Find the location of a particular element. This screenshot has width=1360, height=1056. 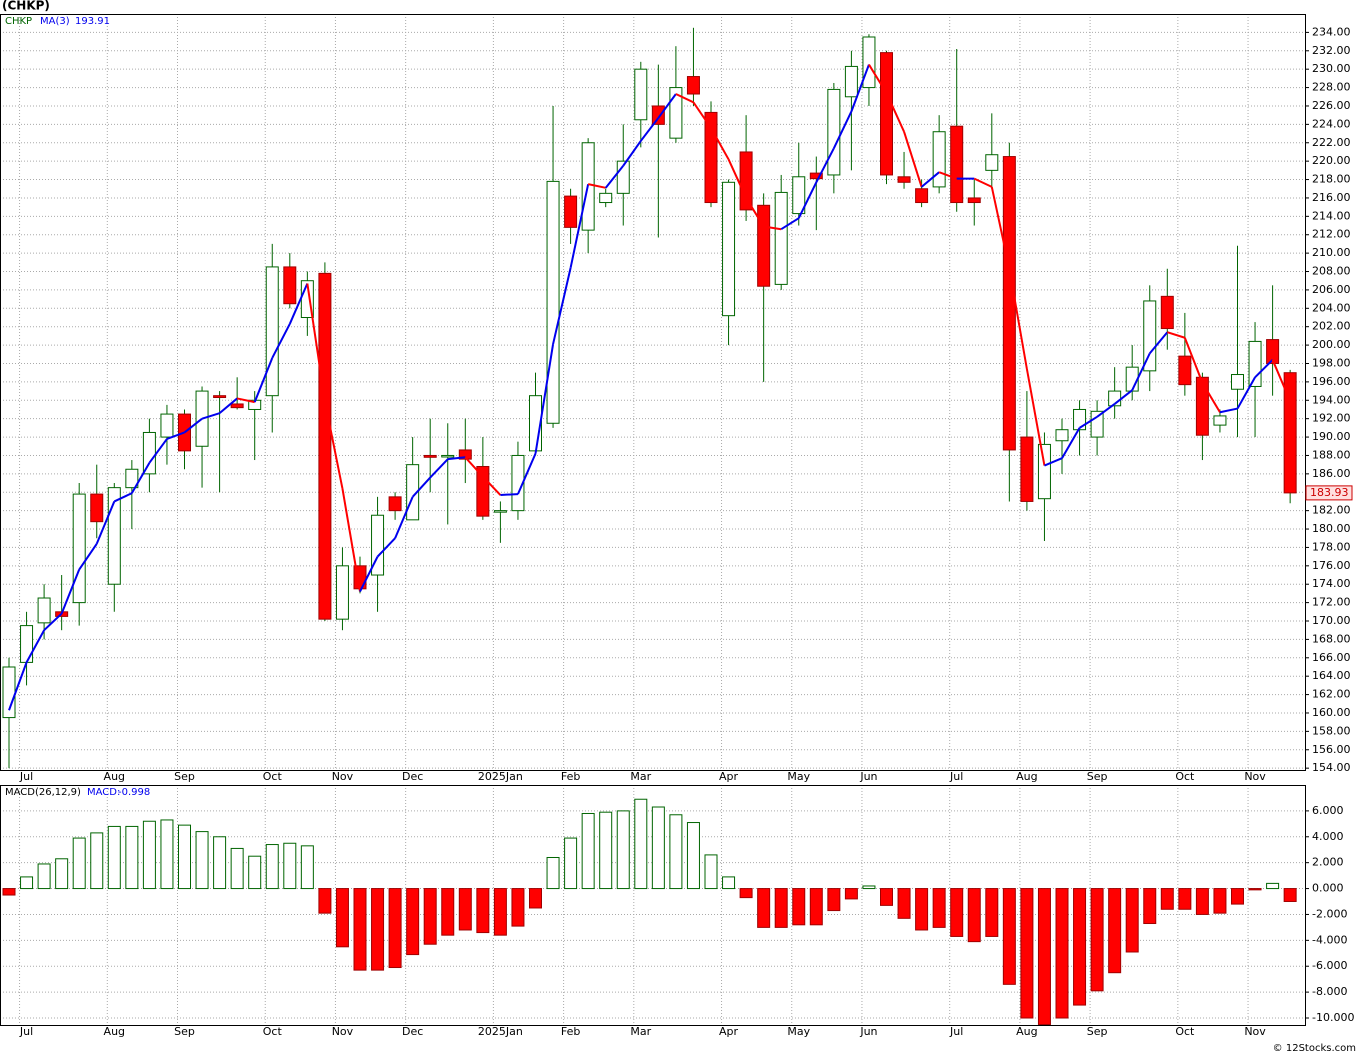

y-tick-label: 226.00 is located at coordinates (1331, 105).